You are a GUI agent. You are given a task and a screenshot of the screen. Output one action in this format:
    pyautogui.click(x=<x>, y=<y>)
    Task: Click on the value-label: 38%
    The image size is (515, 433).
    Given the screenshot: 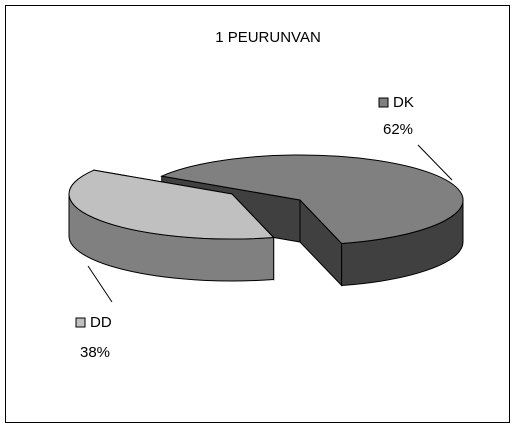 What is the action you would take?
    pyautogui.click(x=95, y=352)
    